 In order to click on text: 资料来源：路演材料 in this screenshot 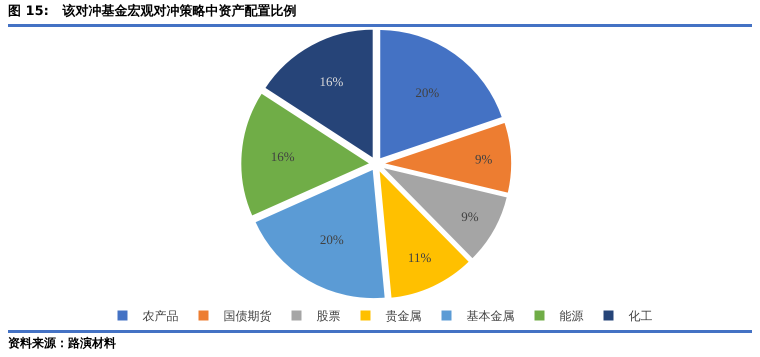, I will do `click(380, 341)`.